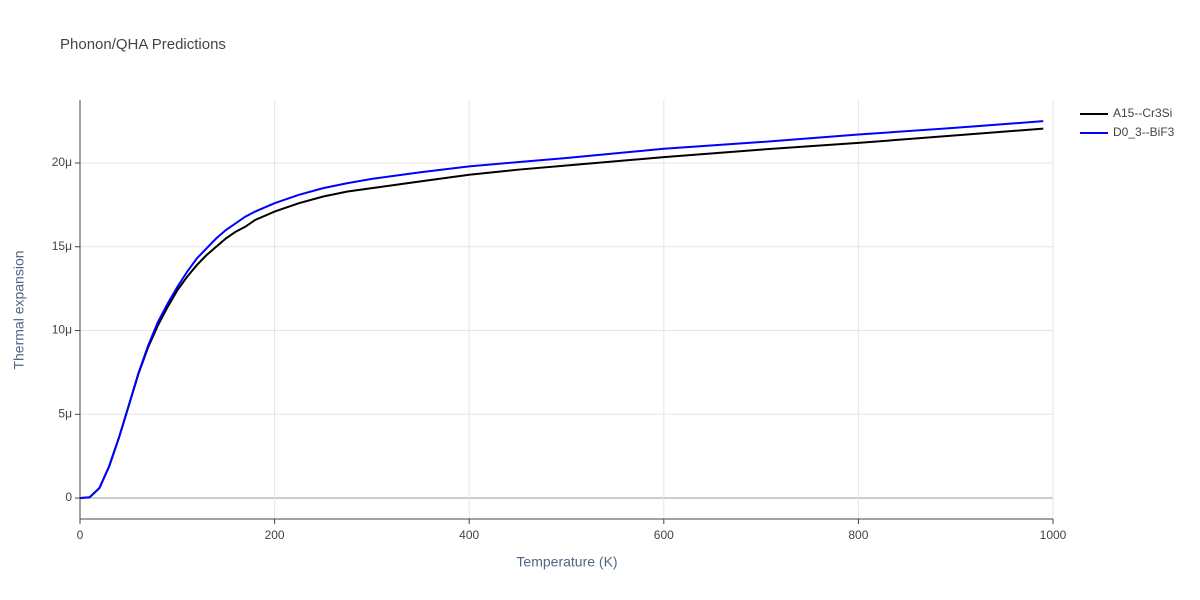 Image resolution: width=1200 pixels, height=600 pixels. Describe the element at coordinates (1142, 113) in the screenshot. I see `legend-label: A15--Cr3Si` at that location.